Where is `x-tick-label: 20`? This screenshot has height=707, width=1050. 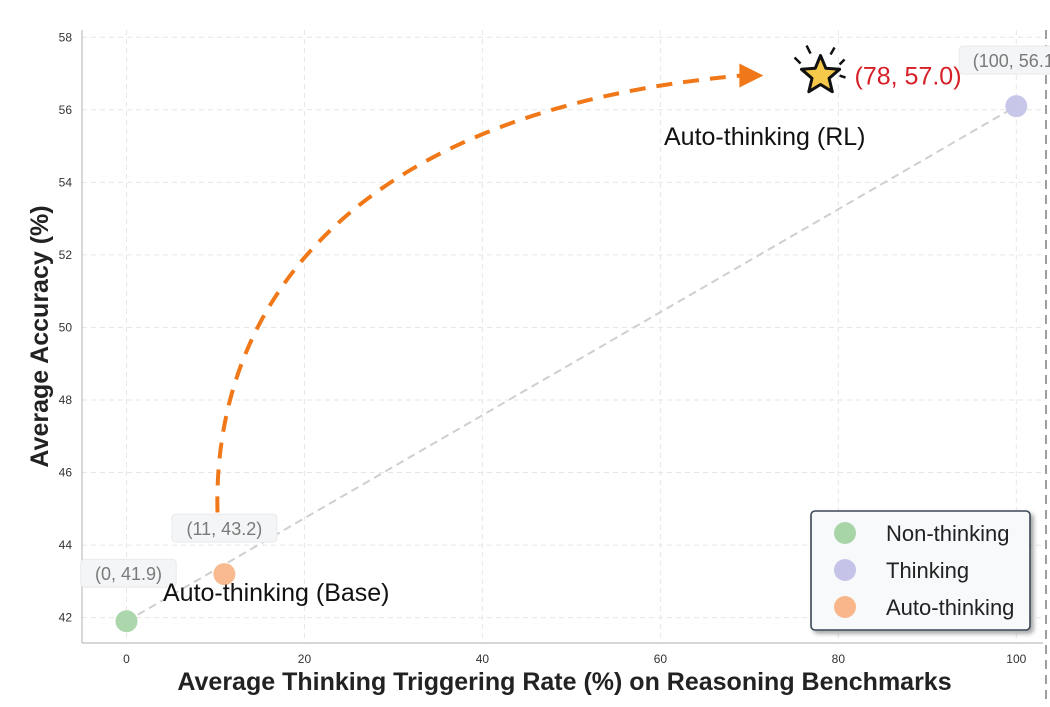 x-tick-label: 20 is located at coordinates (305, 659).